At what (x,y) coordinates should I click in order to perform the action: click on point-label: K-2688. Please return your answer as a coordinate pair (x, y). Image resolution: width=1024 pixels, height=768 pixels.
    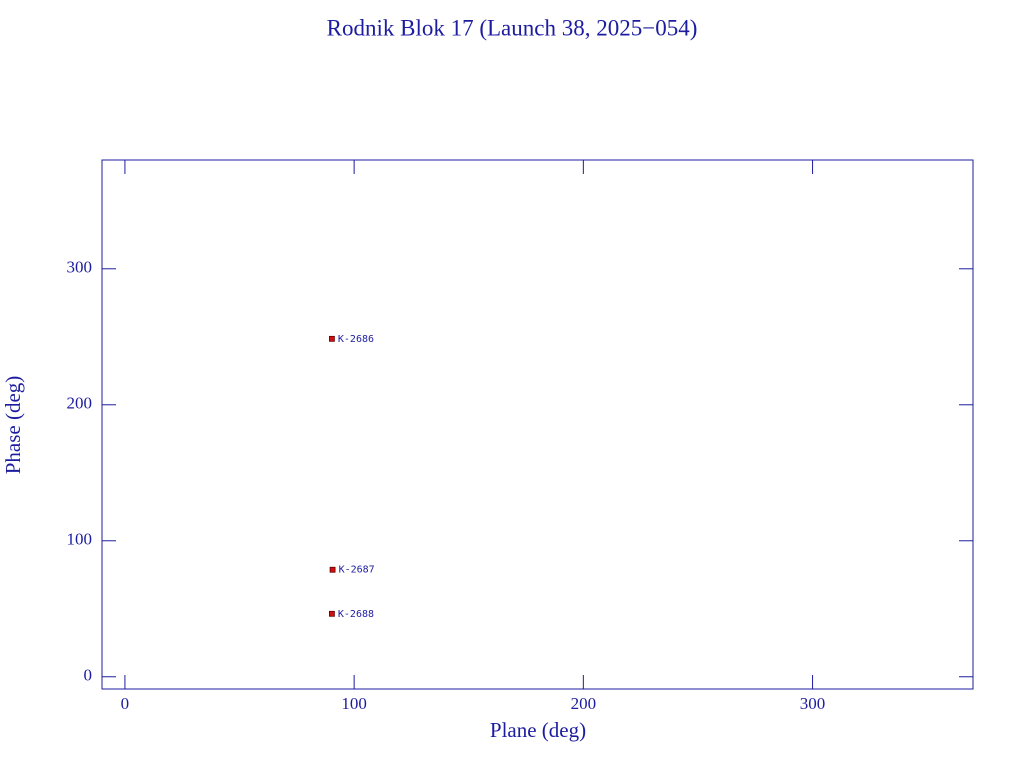
    Looking at the image, I should click on (356, 614).